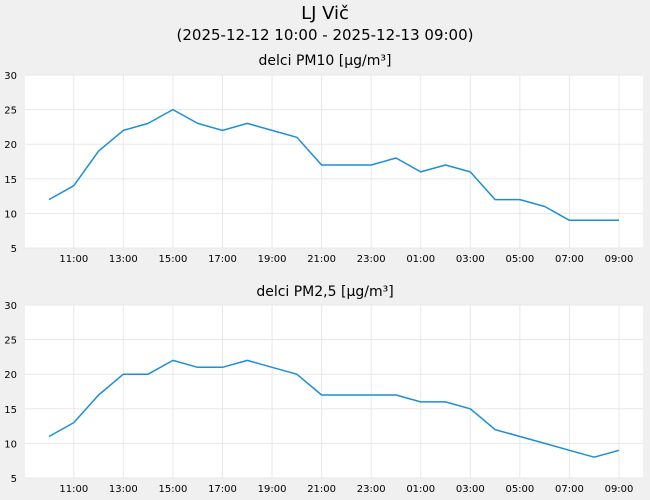 The height and width of the screenshot is (500, 650). Describe the element at coordinates (10, 111) in the screenshot. I see `y-tick-label-0-4: 25` at that location.